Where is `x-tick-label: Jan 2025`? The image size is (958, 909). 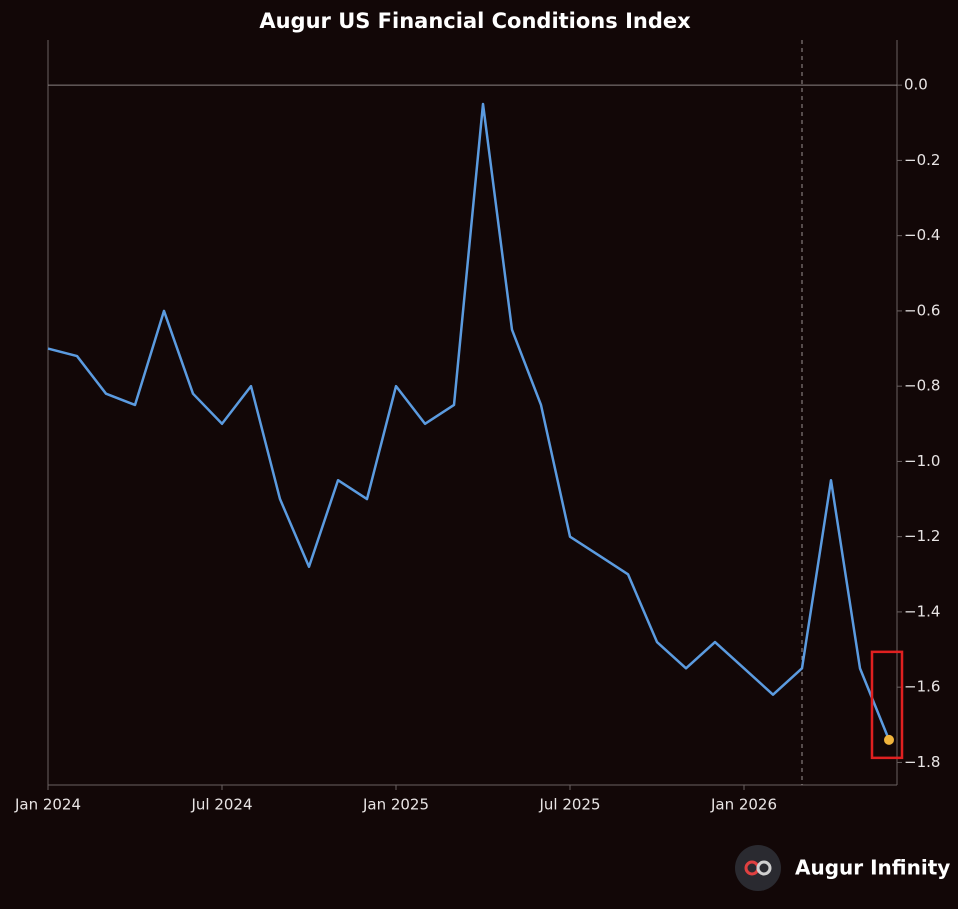
x-tick-label: Jan 2025 is located at coordinates (395, 805).